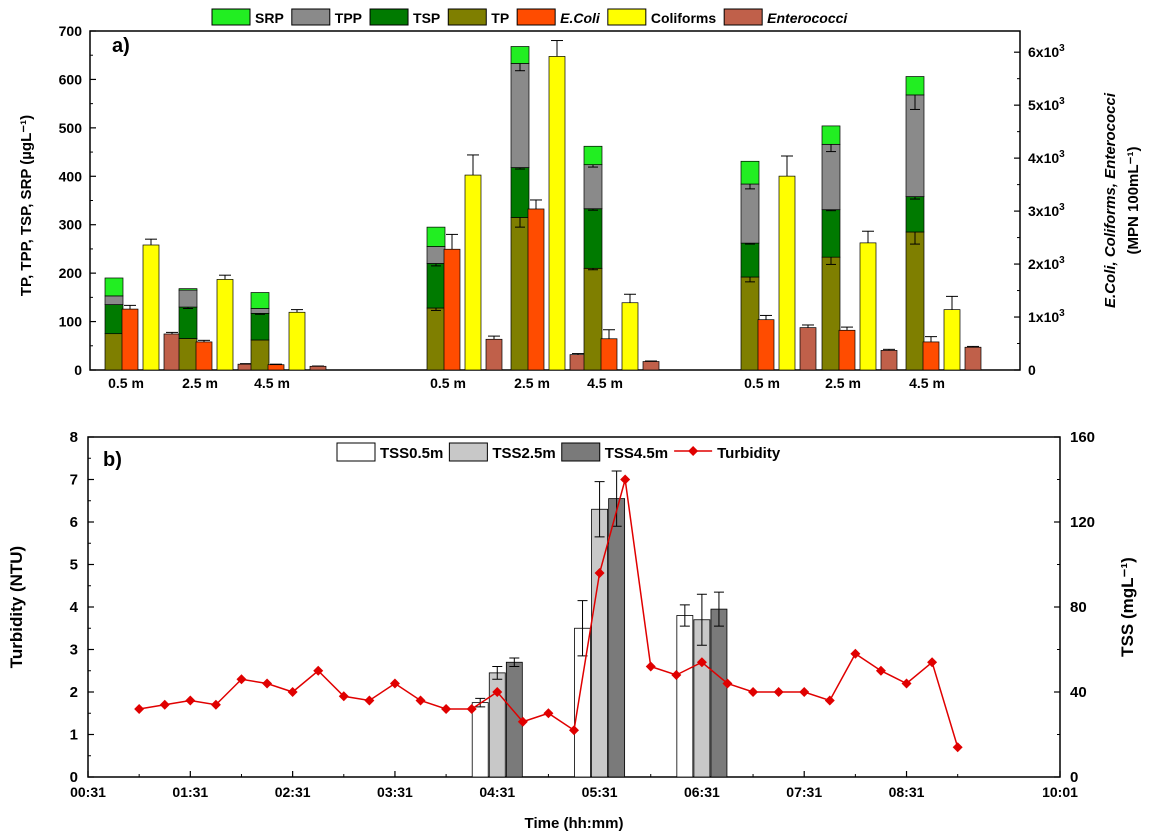 The width and height of the screenshot is (1150, 837). I want to click on panel-a-left-axis-label: TP, TPP, TSP, SRP (µgL⁻¹), so click(26, 205).